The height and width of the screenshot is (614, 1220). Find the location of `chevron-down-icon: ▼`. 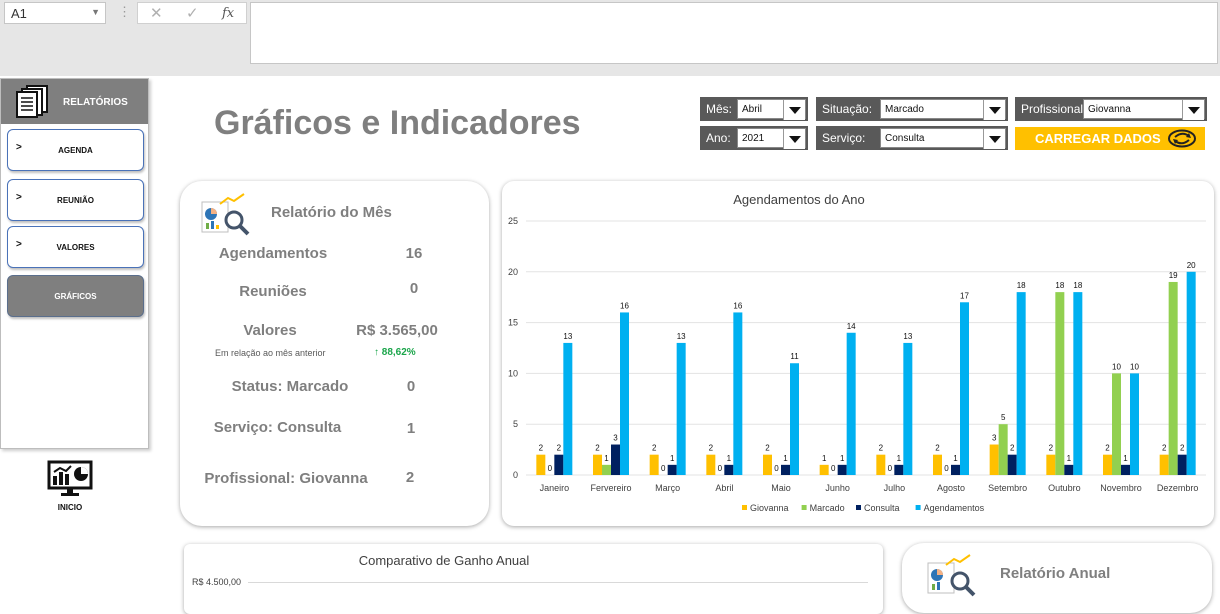

chevron-down-icon: ▼ is located at coordinates (95, 12).